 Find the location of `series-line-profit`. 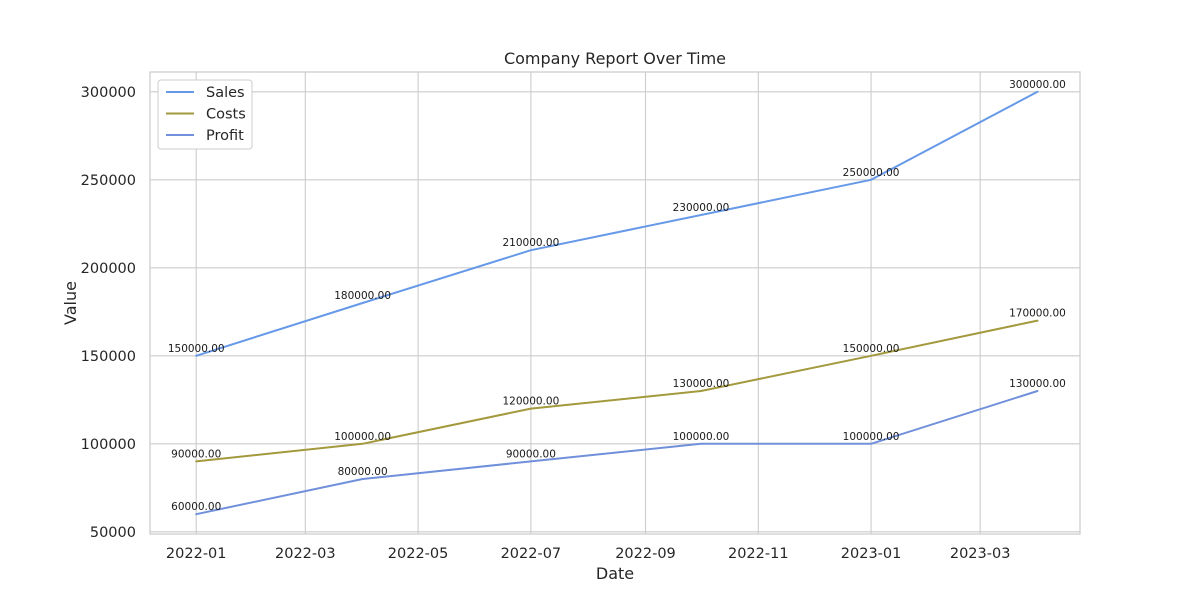

series-line-profit is located at coordinates (617, 453).